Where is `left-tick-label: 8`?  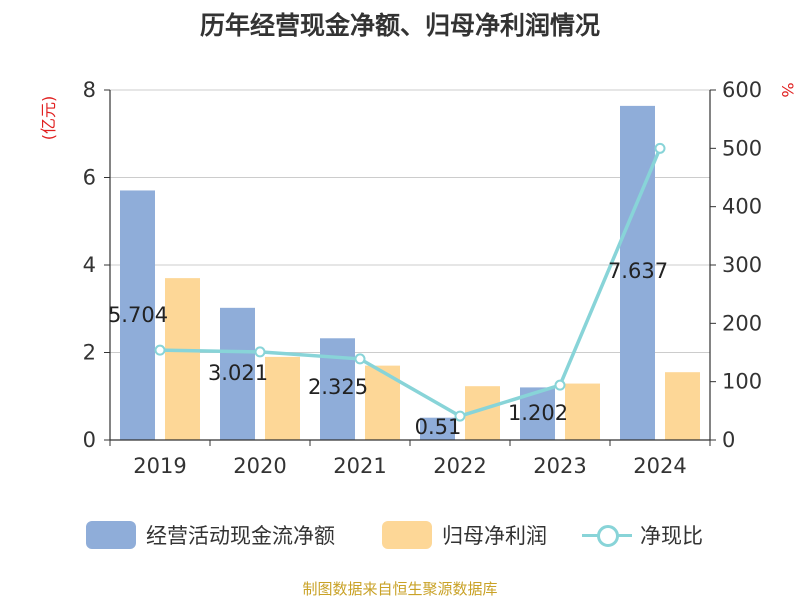
left-tick-label: 8 is located at coordinates (89, 90).